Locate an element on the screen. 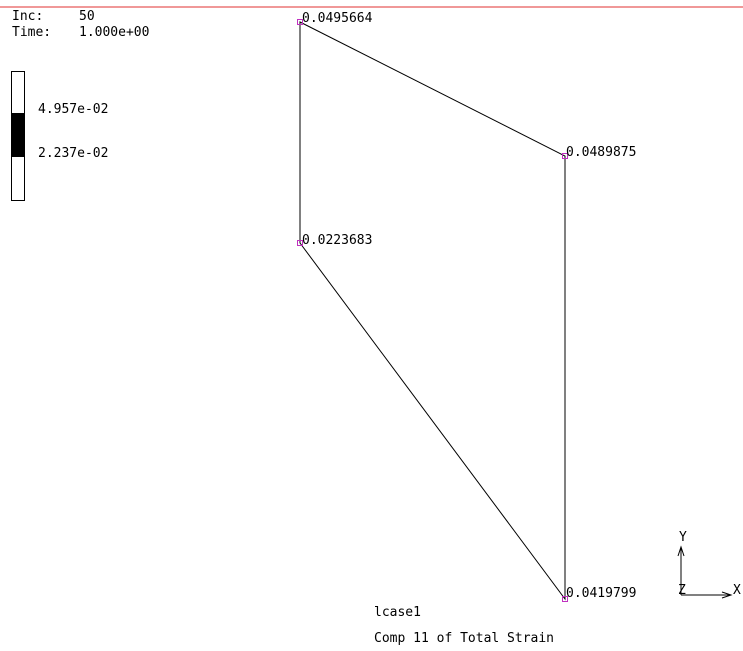 The height and width of the screenshot is (651, 743). node-label: 0.0223683 is located at coordinates (337, 240).